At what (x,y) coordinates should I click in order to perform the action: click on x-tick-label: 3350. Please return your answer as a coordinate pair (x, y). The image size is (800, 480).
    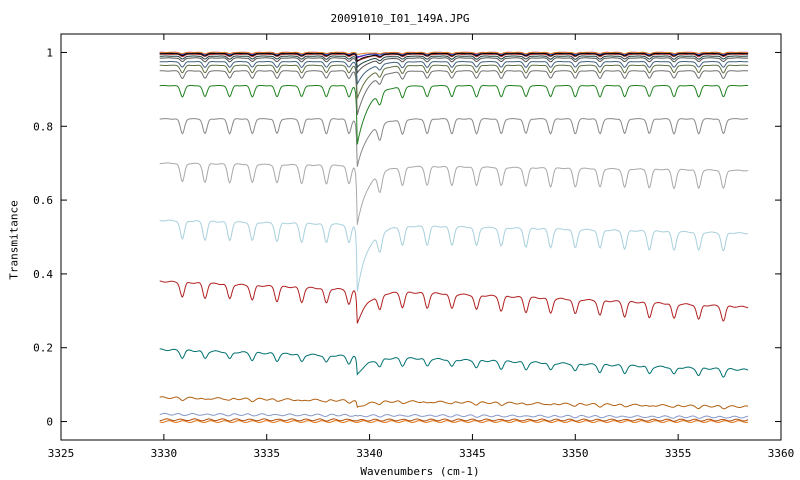
    Looking at the image, I should click on (575, 453).